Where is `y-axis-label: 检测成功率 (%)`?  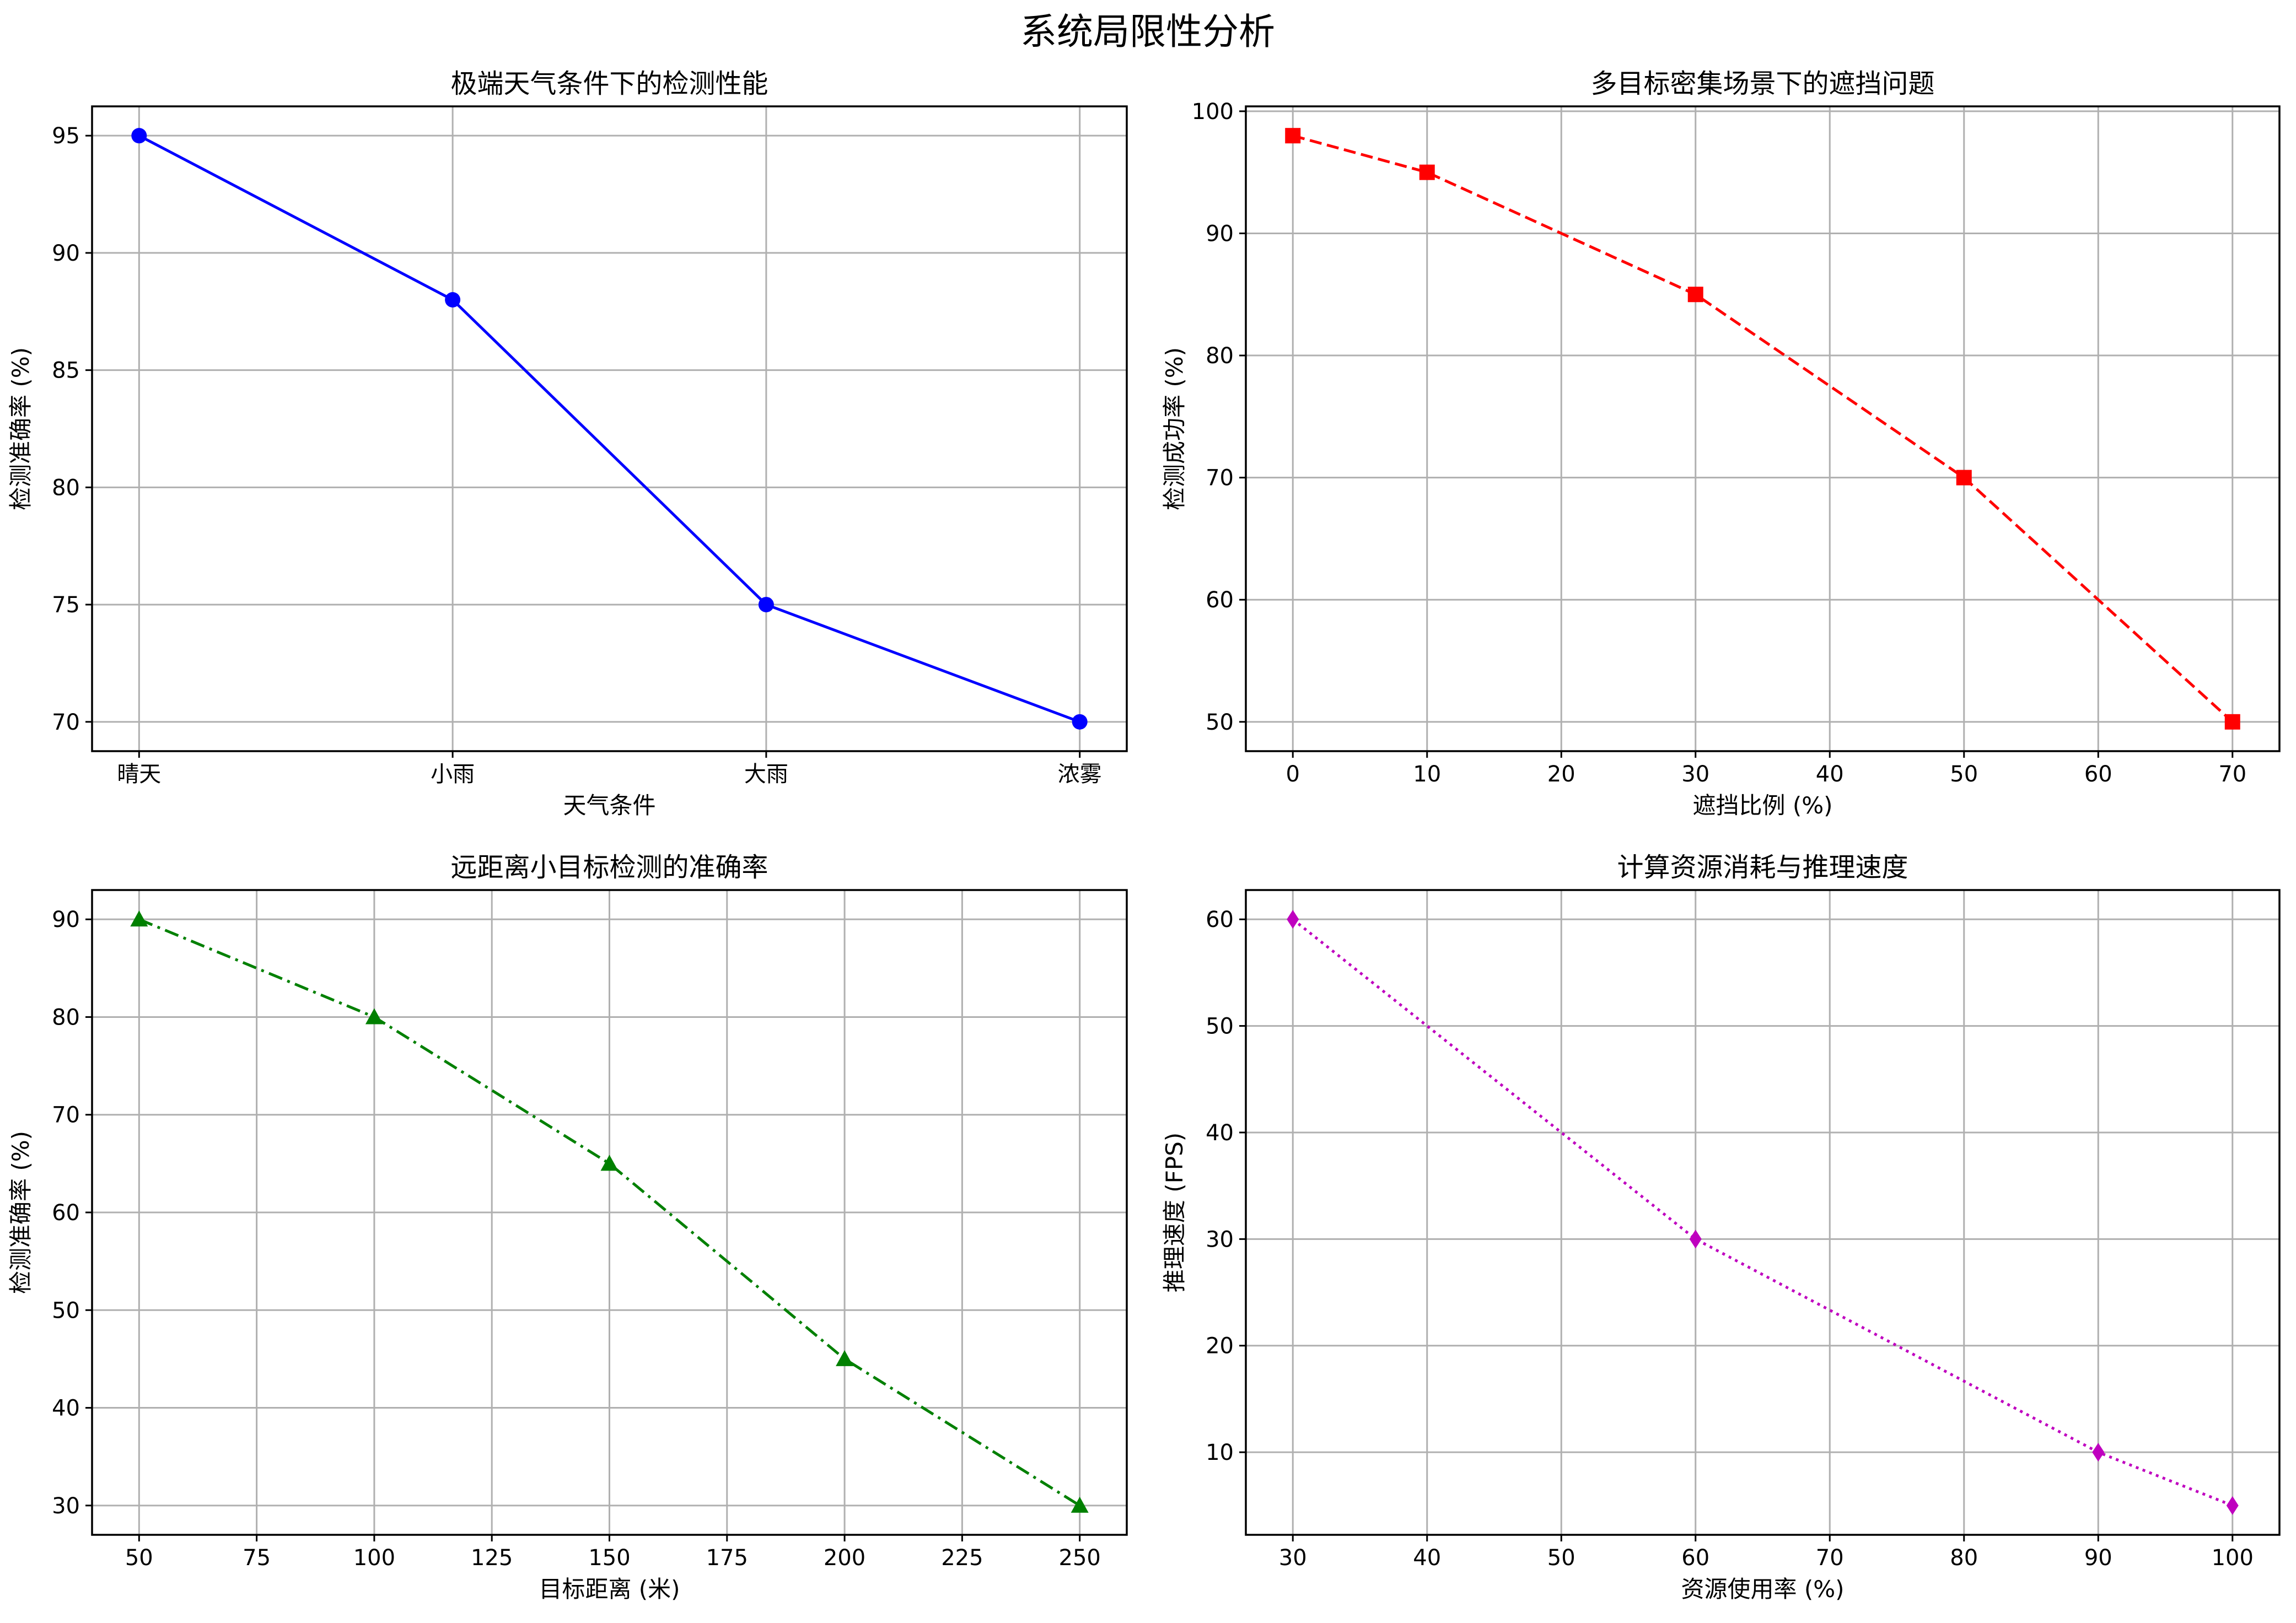
y-axis-label: 检测成功率 (%) is located at coordinates (1174, 428).